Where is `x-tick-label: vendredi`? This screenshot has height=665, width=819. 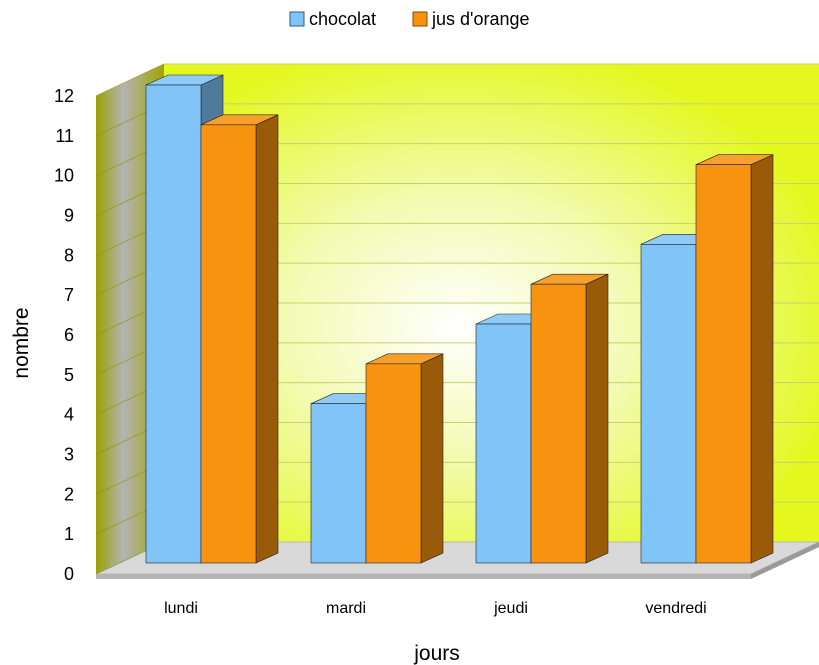
x-tick-label: vendredi is located at coordinates (675, 608).